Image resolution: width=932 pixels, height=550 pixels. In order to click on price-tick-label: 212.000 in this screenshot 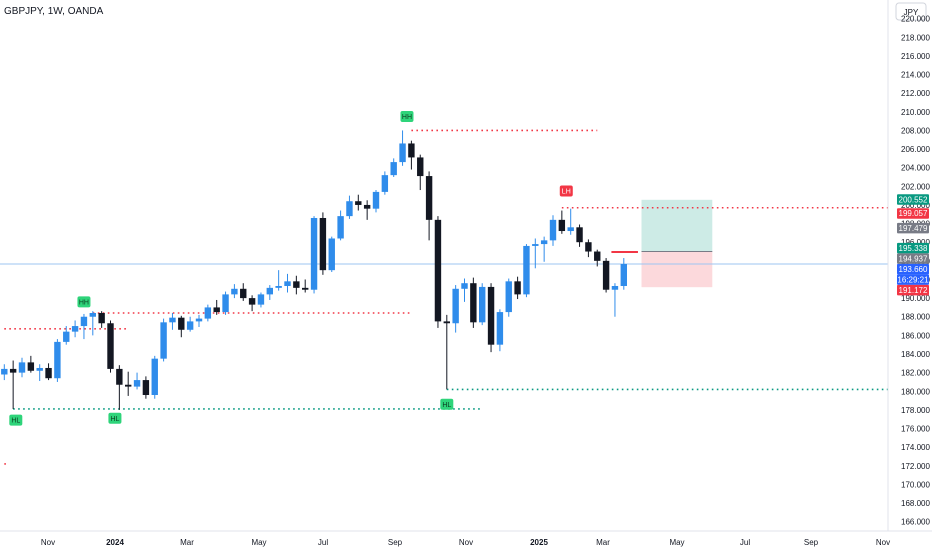, I will do `click(915, 93)`.